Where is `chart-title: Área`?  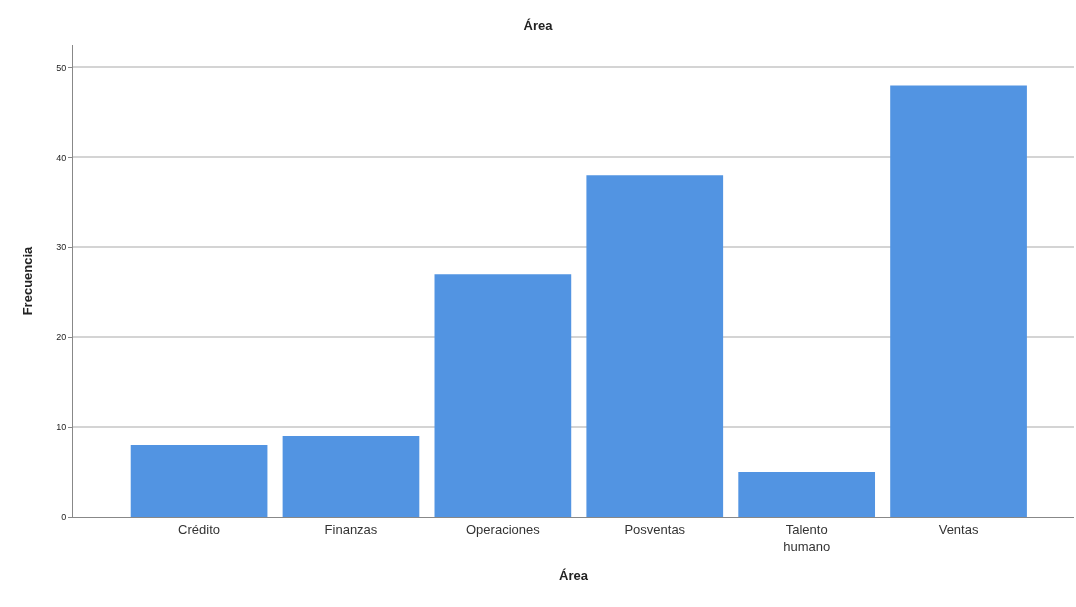
chart-title: Área is located at coordinates (538, 26).